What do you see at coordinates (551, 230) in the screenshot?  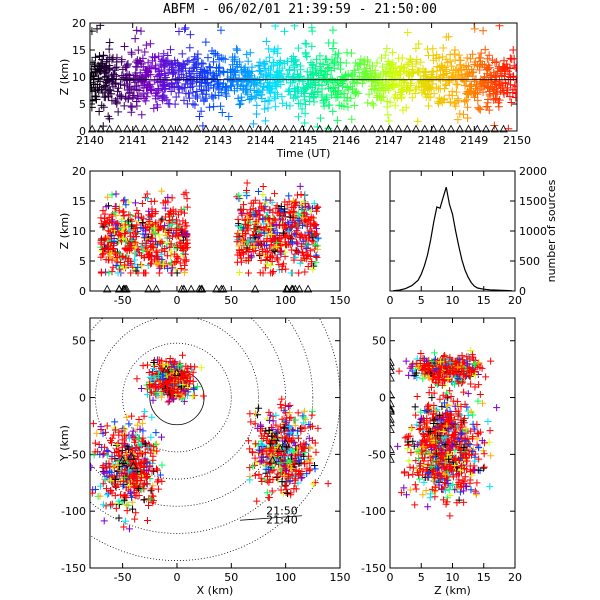 I see `y-axis-label: number of sources` at bounding box center [551, 230].